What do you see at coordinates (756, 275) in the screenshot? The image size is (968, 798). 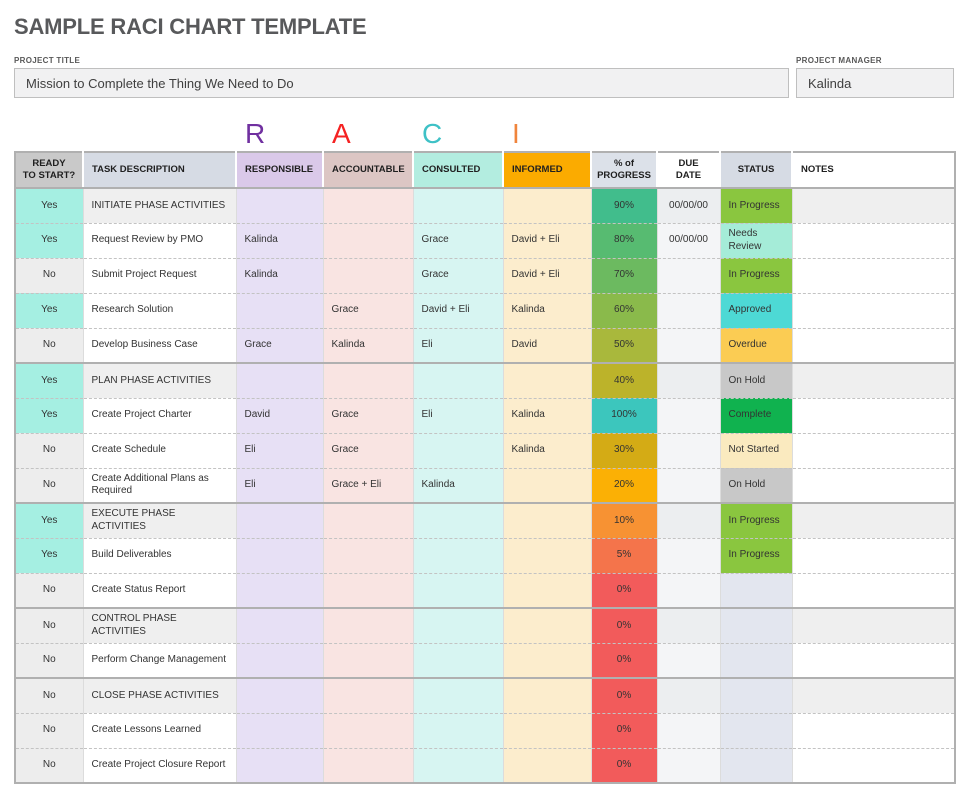 I see `cell-status: In Progress` at bounding box center [756, 275].